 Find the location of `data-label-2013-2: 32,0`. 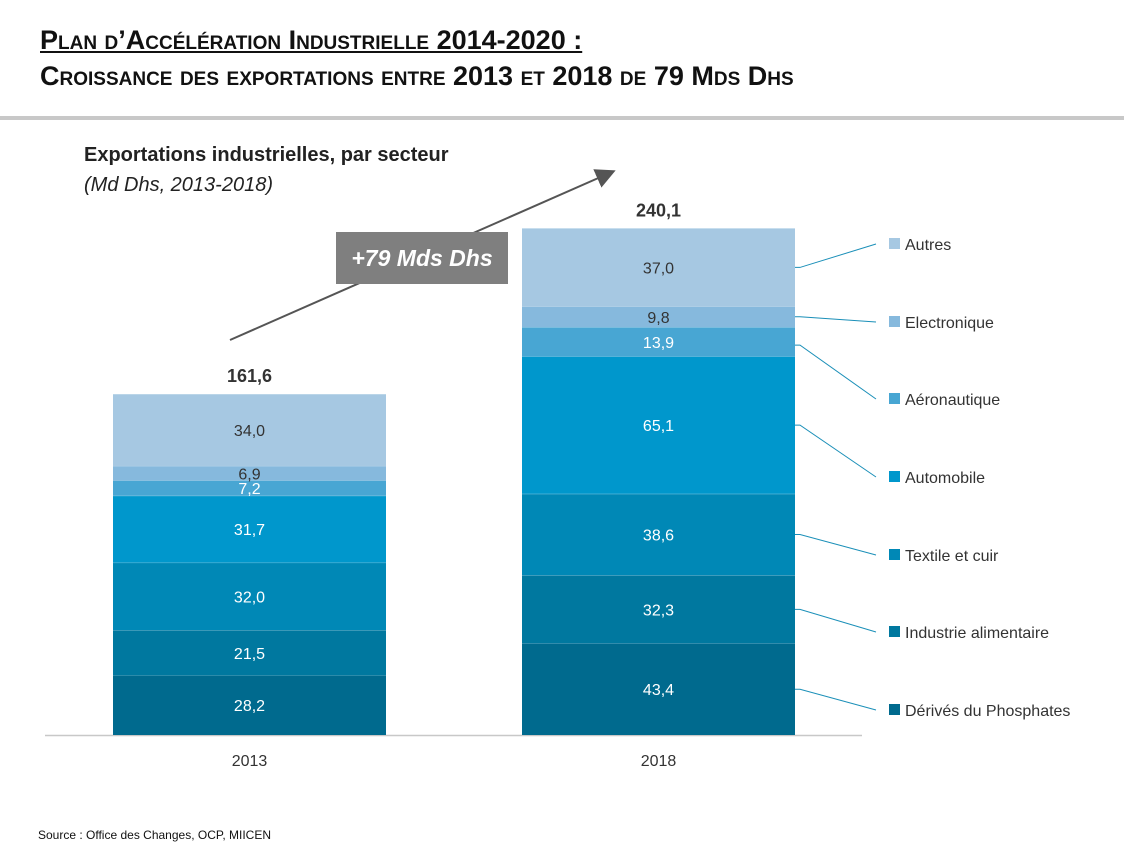

data-label-2013-2: 32,0 is located at coordinates (249, 597).